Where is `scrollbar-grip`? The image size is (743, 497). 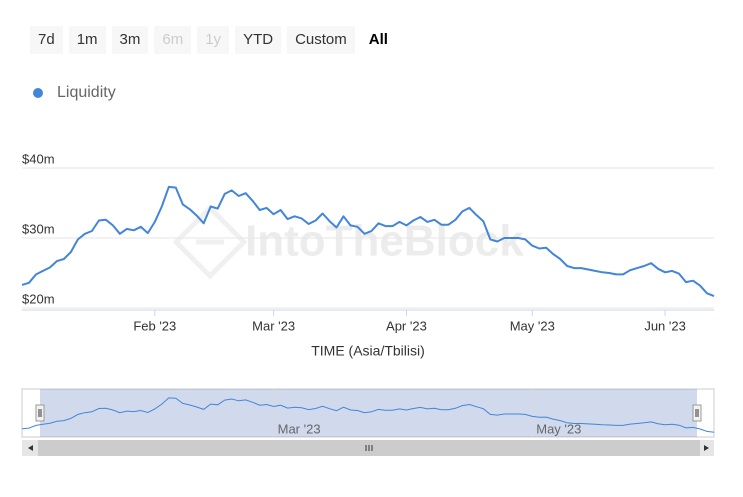
scrollbar-grip is located at coordinates (369, 448).